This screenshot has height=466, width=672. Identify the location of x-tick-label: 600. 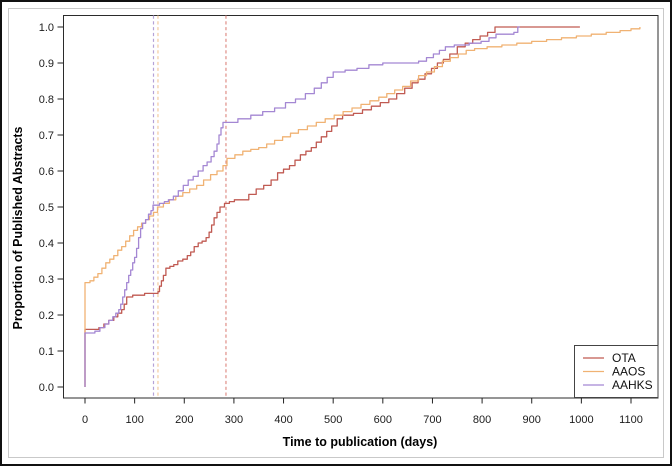
(383, 420).